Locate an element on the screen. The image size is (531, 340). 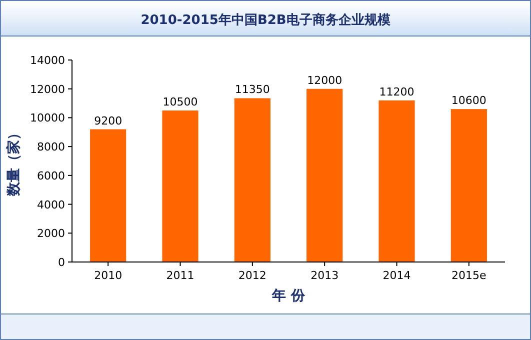
data-label: 11200 is located at coordinates (396, 91).